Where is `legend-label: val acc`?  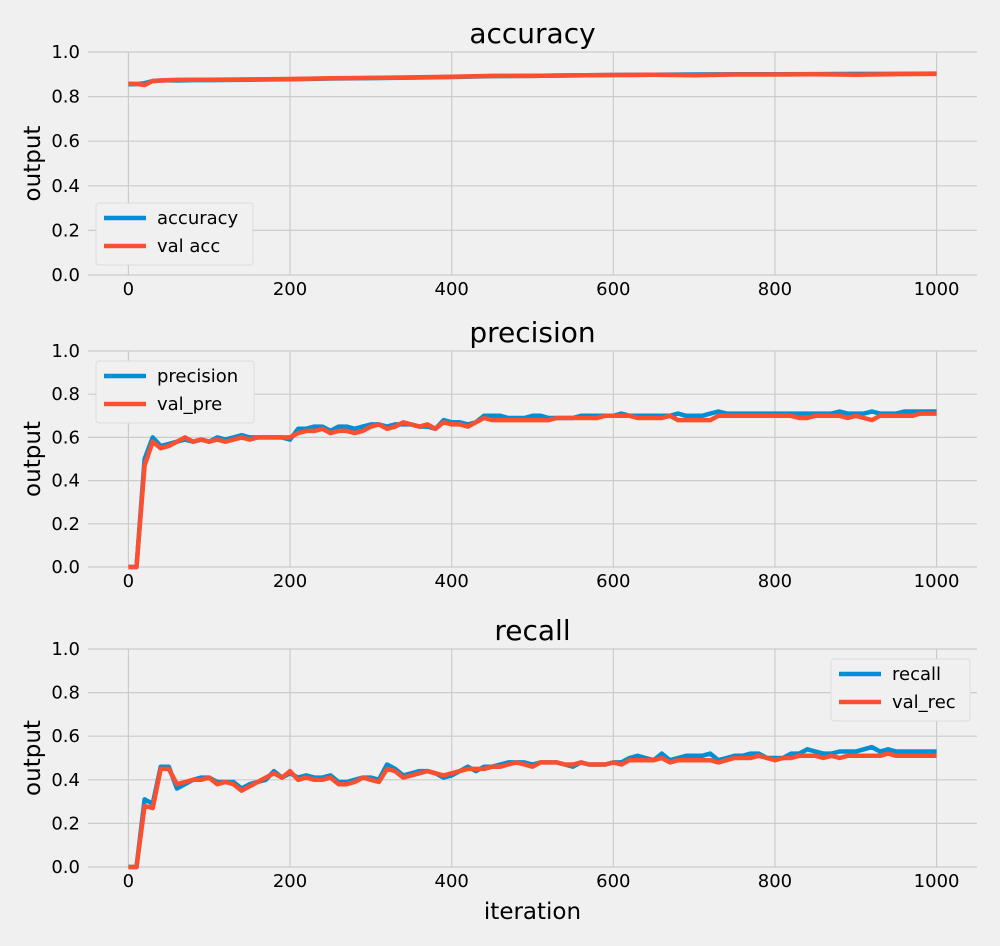 legend-label: val acc is located at coordinates (188, 246).